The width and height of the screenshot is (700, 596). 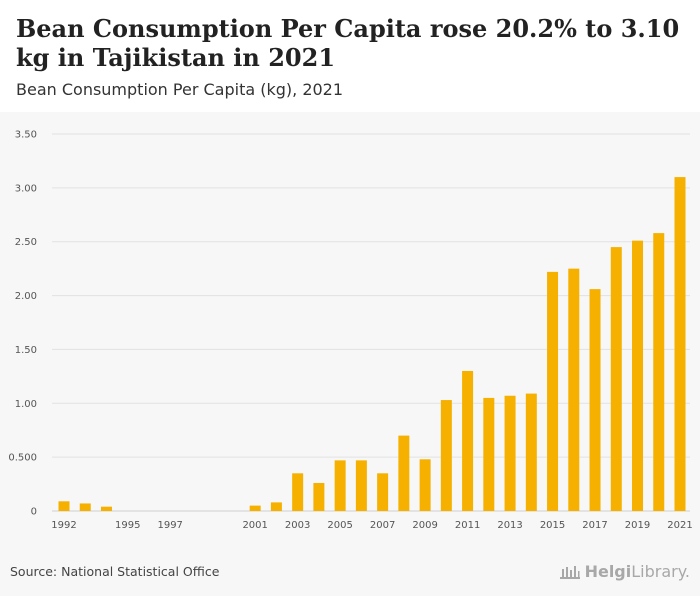 I want to click on y-tick-label: 1.00, so click(x=26, y=404).